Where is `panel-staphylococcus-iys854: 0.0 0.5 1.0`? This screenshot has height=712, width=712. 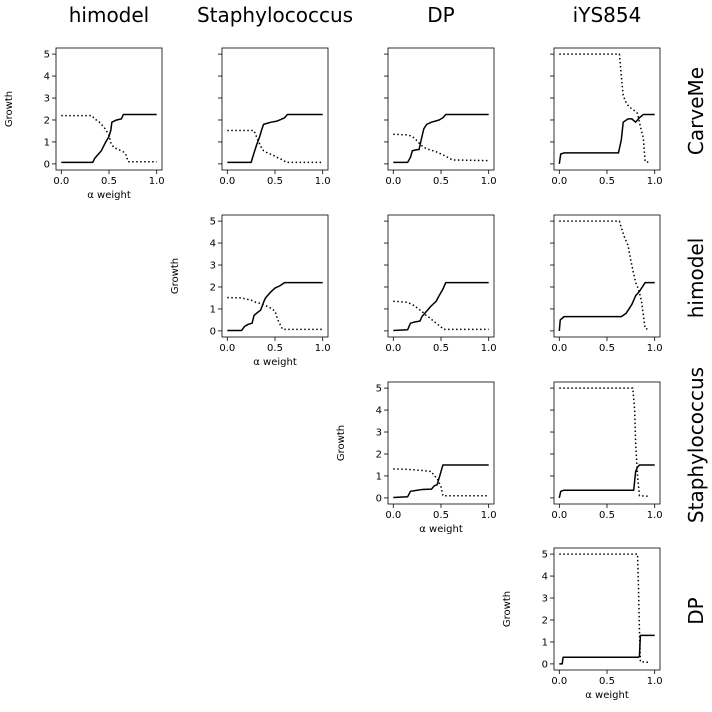
panel-staphylococcus-iys854: 0.0 0.5 1.0 is located at coordinates (606, 451).